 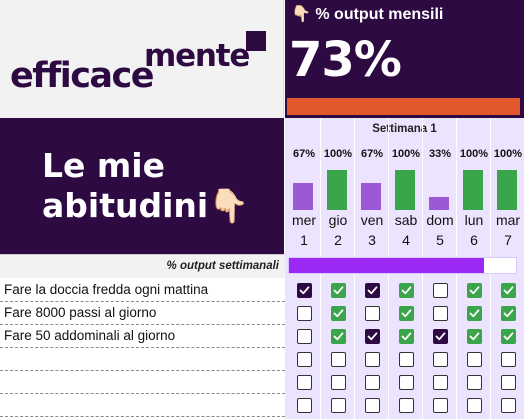 I want to click on habits-title-line2: abitudini👇🏻, so click(x=146, y=205).